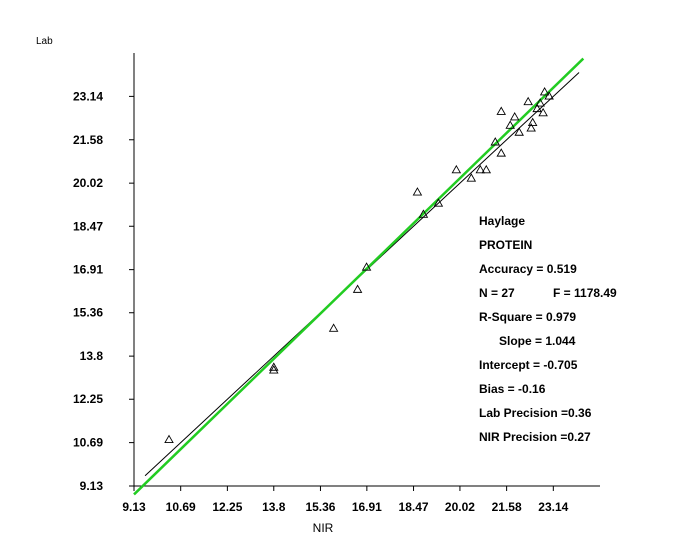 The image size is (693, 555). I want to click on x-tick-label: 21.58, so click(507, 507).